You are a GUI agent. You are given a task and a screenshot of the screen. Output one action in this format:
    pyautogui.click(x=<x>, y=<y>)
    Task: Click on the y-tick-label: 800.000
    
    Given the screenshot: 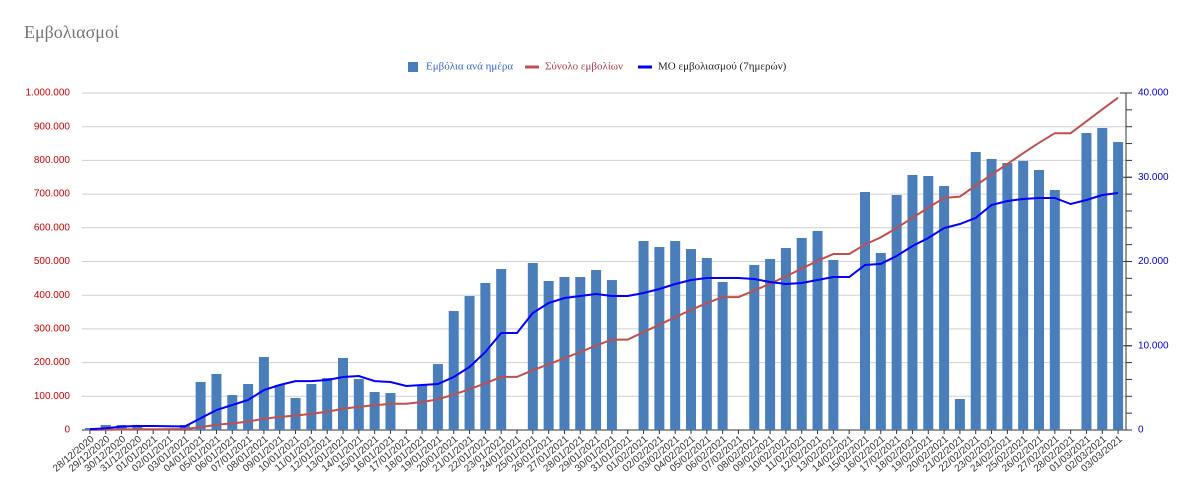 What is the action you would take?
    pyautogui.click(x=52, y=160)
    